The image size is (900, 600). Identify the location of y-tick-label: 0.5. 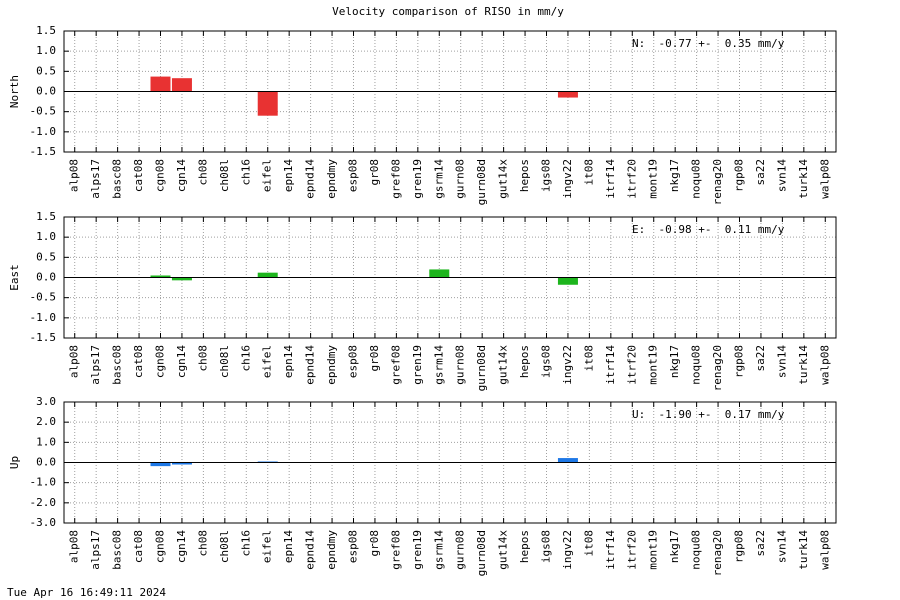
(46, 70).